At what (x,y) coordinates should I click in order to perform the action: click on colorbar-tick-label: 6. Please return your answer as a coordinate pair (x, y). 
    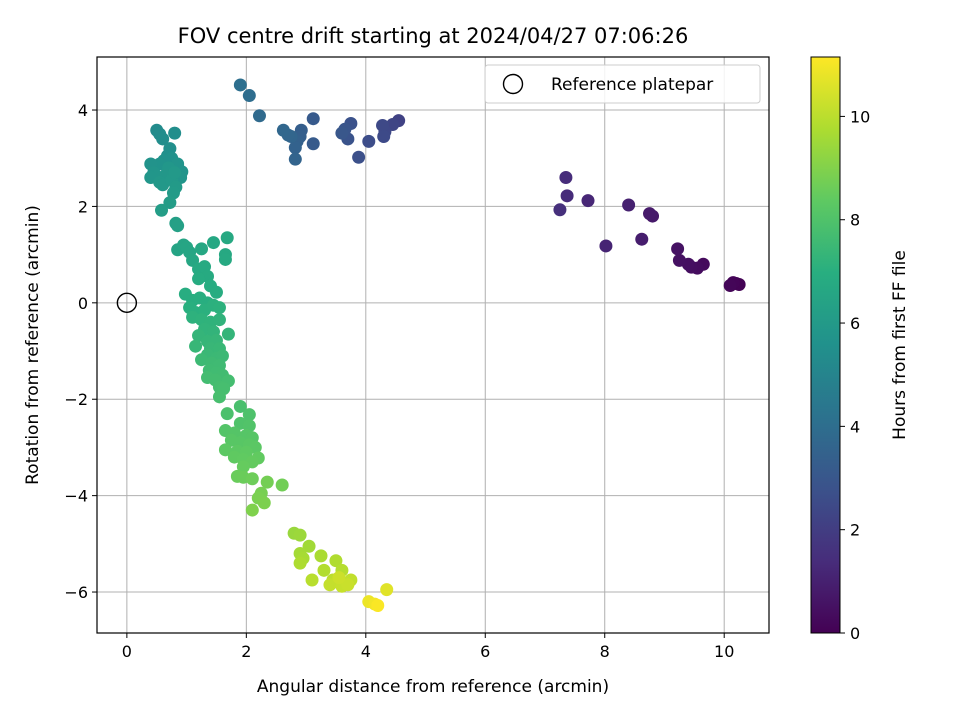
    Looking at the image, I should click on (855, 323).